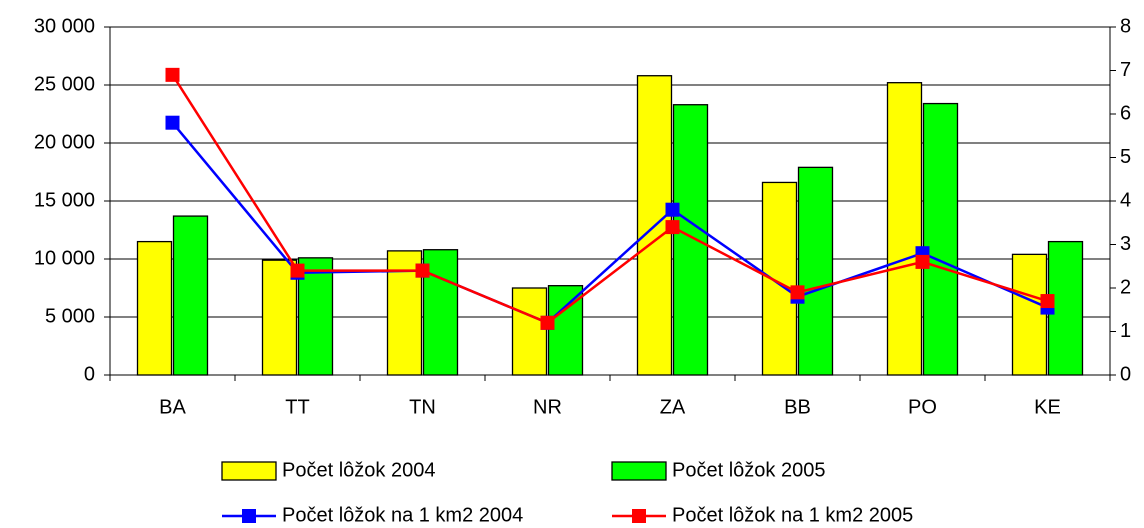 The height and width of the screenshot is (528, 1144). What do you see at coordinates (64, 84) in the screenshot?
I see `y-tick-label: 25 000` at bounding box center [64, 84].